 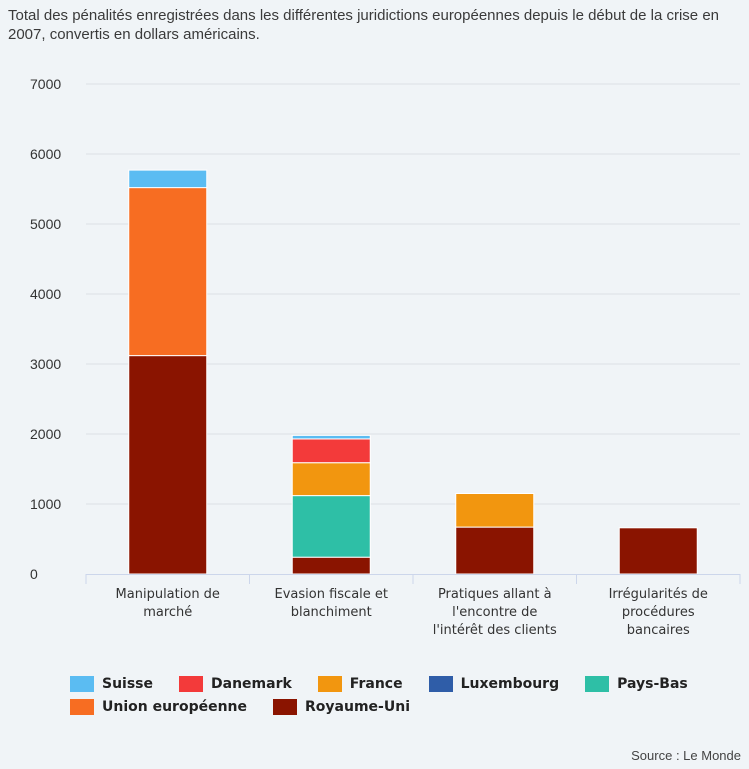 I want to click on bar-segment-danemark, so click(x=331, y=451).